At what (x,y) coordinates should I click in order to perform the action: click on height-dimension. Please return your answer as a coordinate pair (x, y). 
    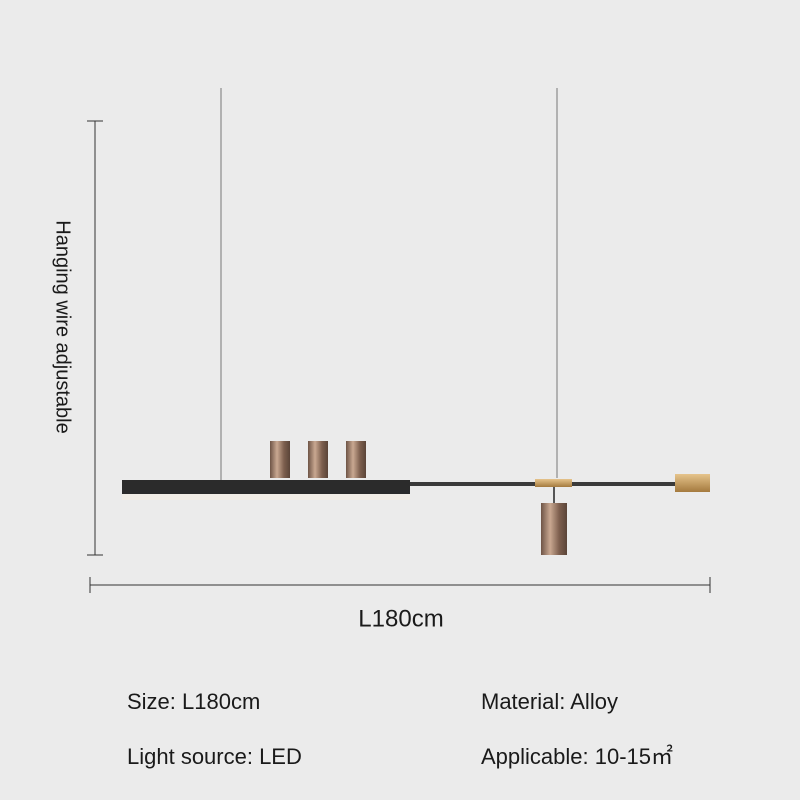
    Looking at the image, I should click on (95, 338).